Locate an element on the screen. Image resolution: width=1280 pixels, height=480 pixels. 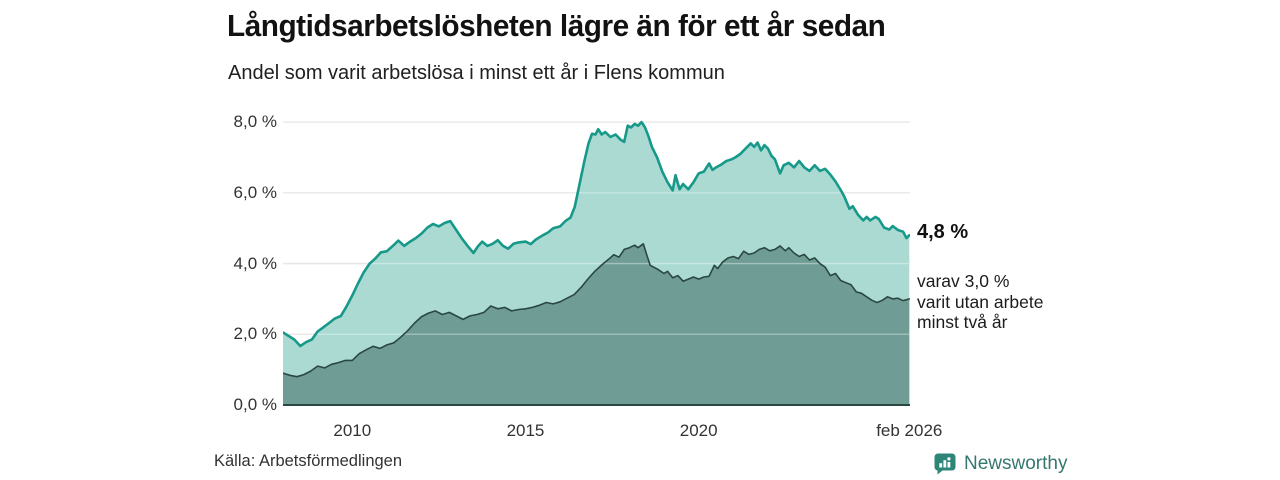
y-tick-label: 4,0 % is located at coordinates (255, 263).